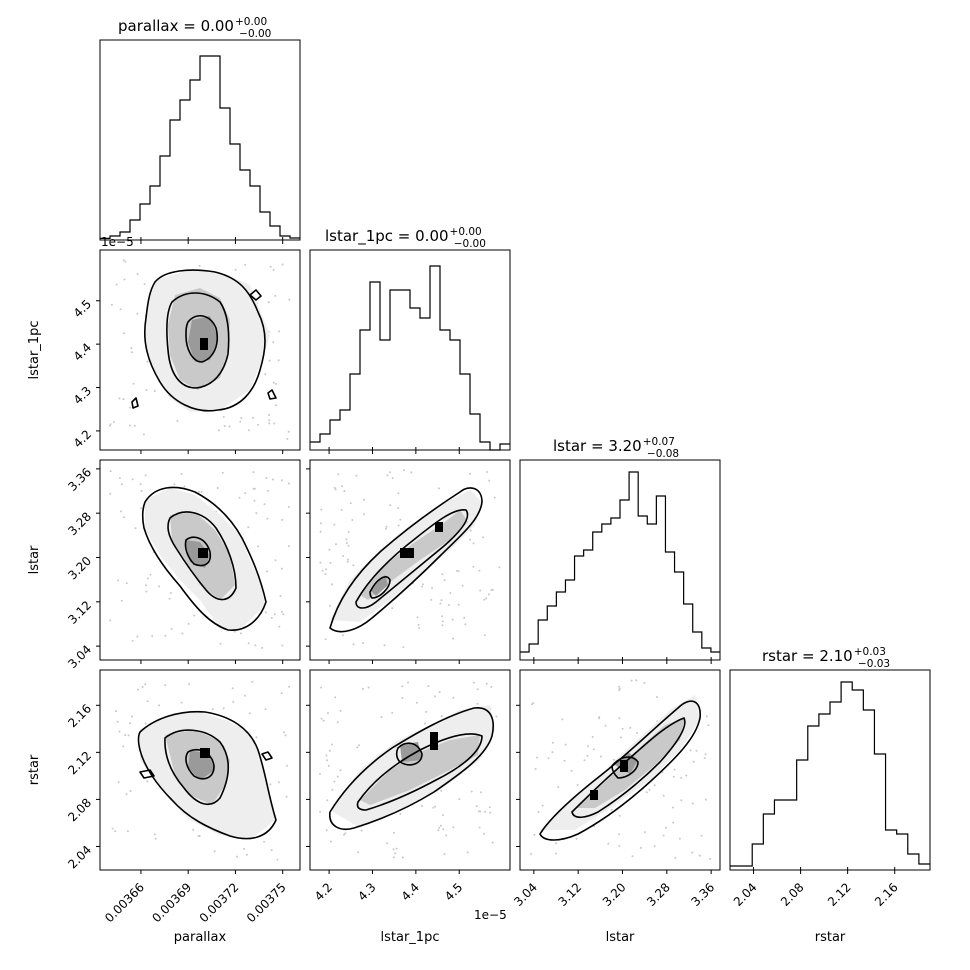 This screenshot has width=970, height=970. Describe the element at coordinates (410, 937) in the screenshot. I see `xlabel-lstar-1pc: lstar_1pc` at that location.